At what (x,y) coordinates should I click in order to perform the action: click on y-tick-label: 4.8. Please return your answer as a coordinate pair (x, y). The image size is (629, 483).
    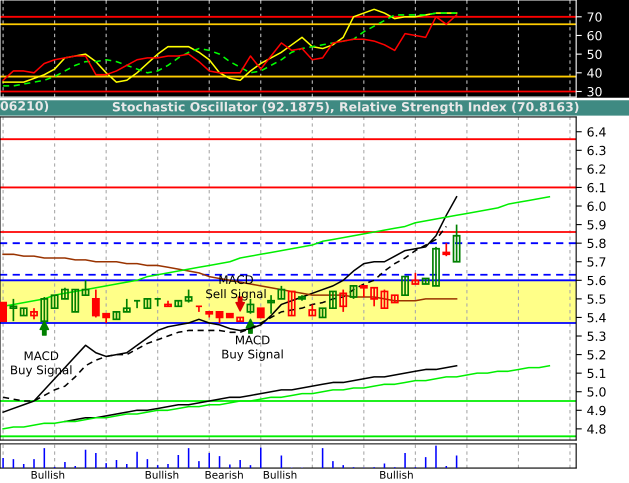
    Looking at the image, I should click on (596, 429).